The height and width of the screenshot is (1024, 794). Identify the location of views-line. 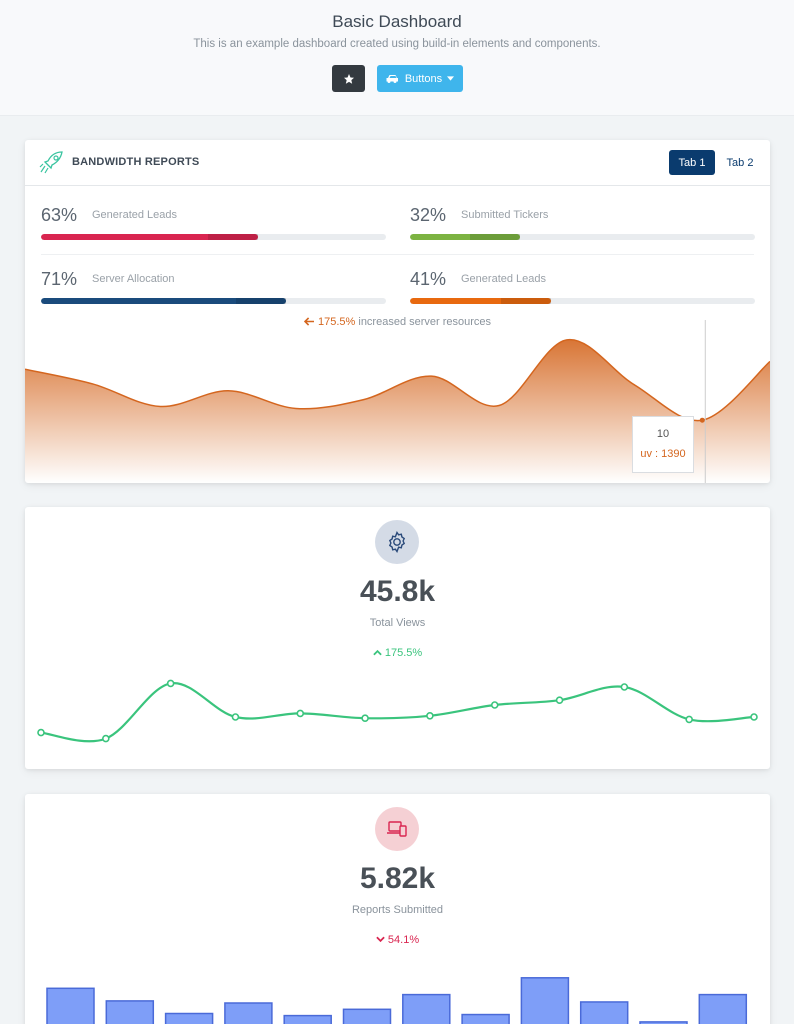
(397, 712).